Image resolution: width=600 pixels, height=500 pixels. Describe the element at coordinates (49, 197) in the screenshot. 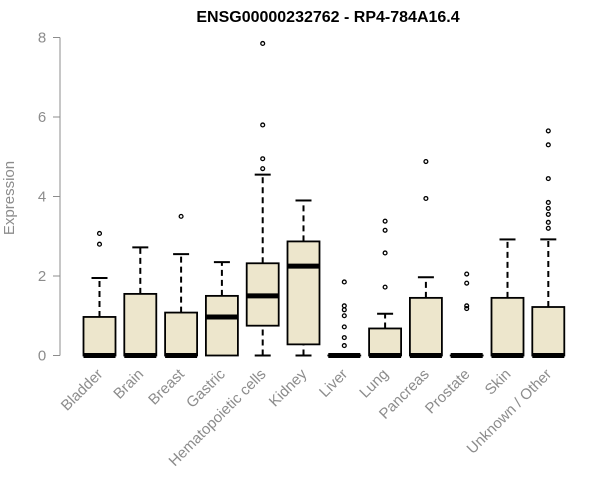

I see `y-axis: 0 2 4 6 8` at that location.